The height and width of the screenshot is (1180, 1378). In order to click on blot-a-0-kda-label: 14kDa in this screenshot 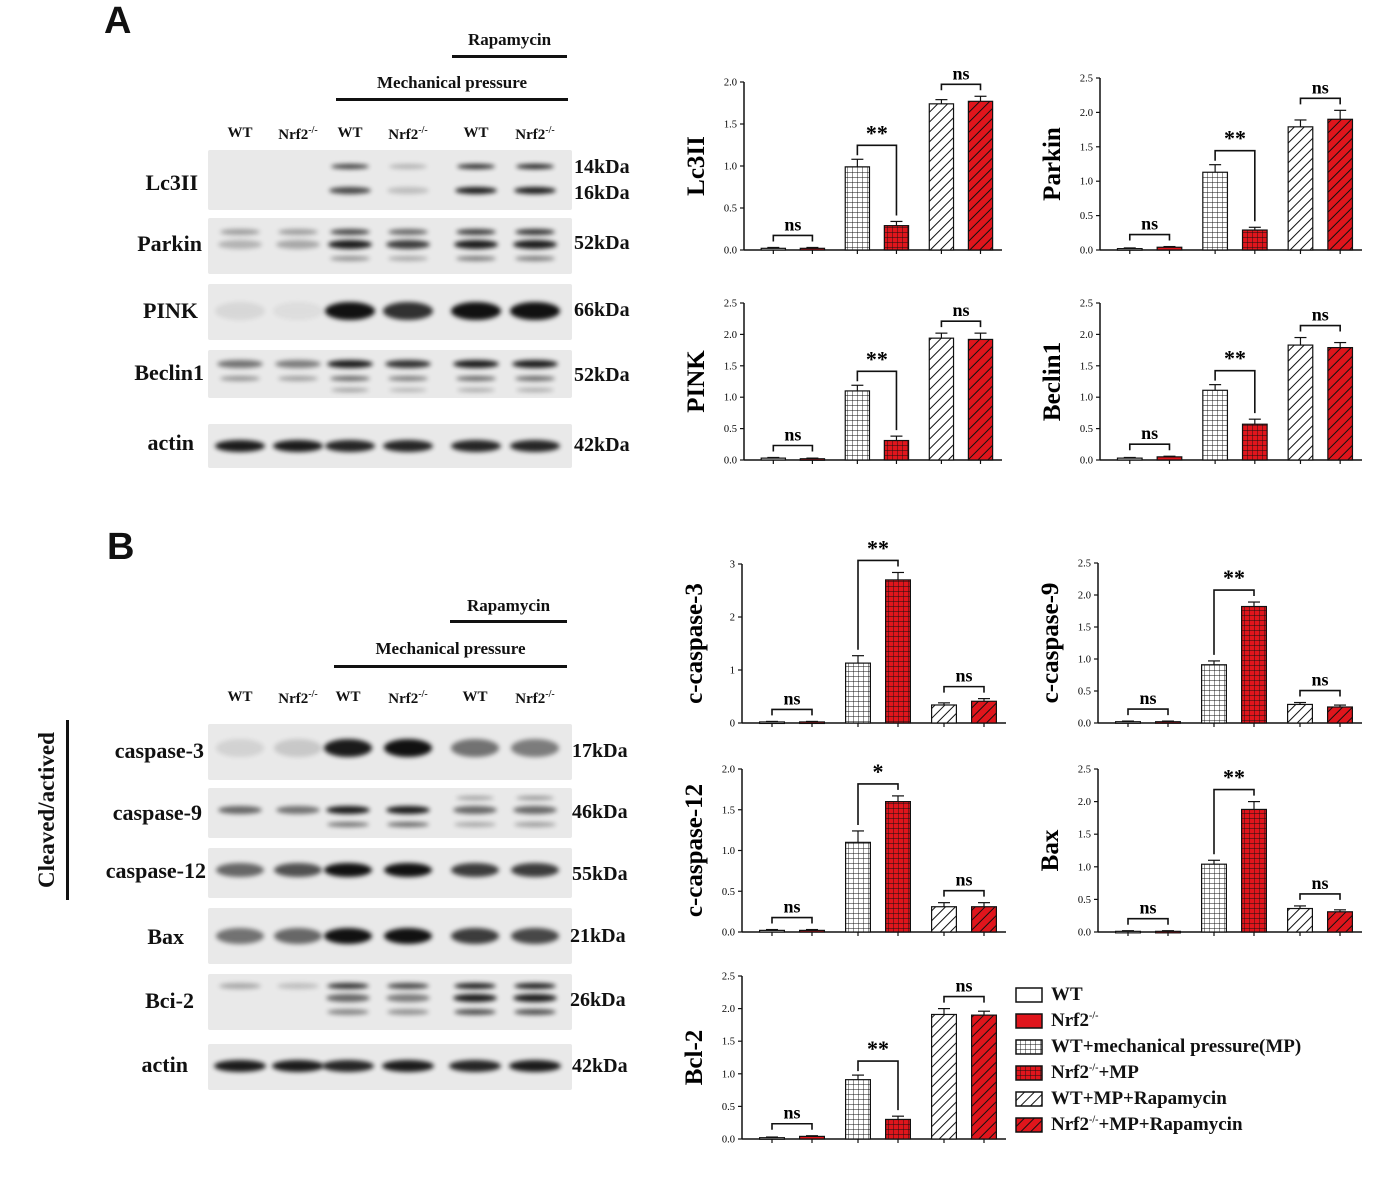, I will do `click(602, 167)`.